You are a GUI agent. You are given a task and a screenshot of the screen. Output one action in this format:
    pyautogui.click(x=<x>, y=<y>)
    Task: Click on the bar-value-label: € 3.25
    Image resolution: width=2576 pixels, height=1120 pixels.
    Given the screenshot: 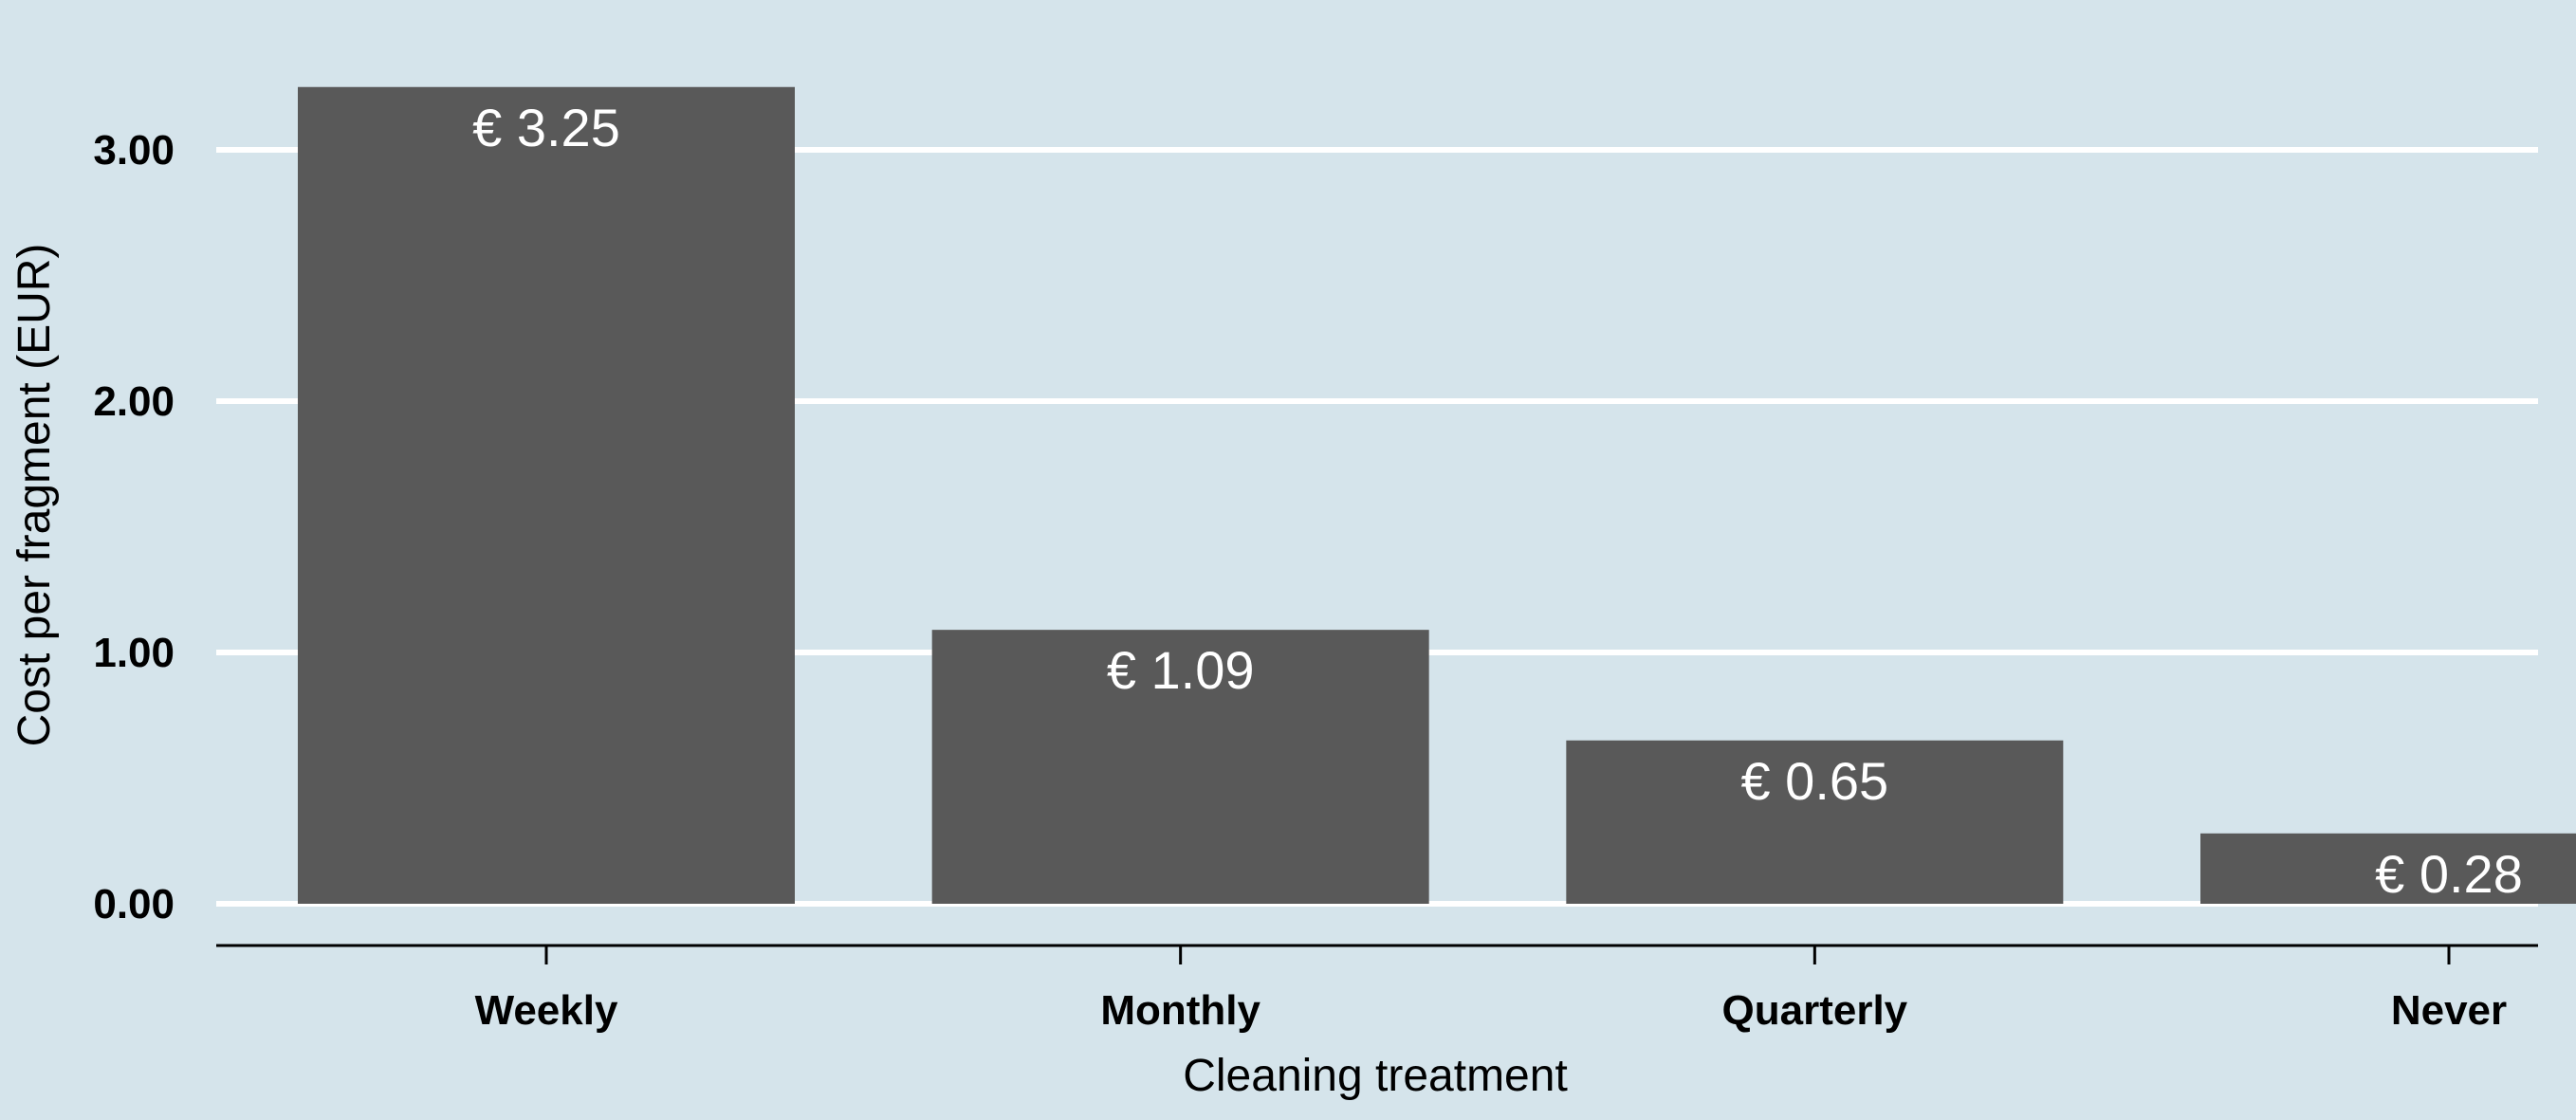 What is the action you would take?
    pyautogui.click(x=546, y=127)
    